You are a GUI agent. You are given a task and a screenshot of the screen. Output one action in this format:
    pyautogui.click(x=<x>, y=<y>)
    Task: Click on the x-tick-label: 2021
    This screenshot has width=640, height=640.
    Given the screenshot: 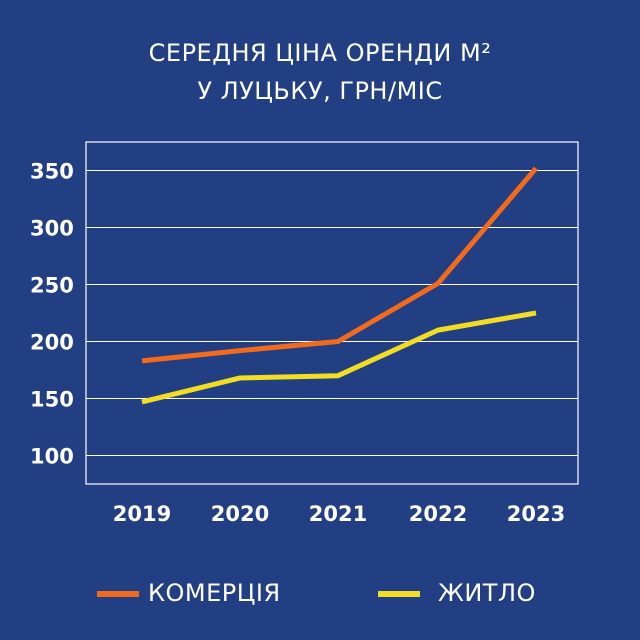 What is the action you would take?
    pyautogui.click(x=338, y=514)
    